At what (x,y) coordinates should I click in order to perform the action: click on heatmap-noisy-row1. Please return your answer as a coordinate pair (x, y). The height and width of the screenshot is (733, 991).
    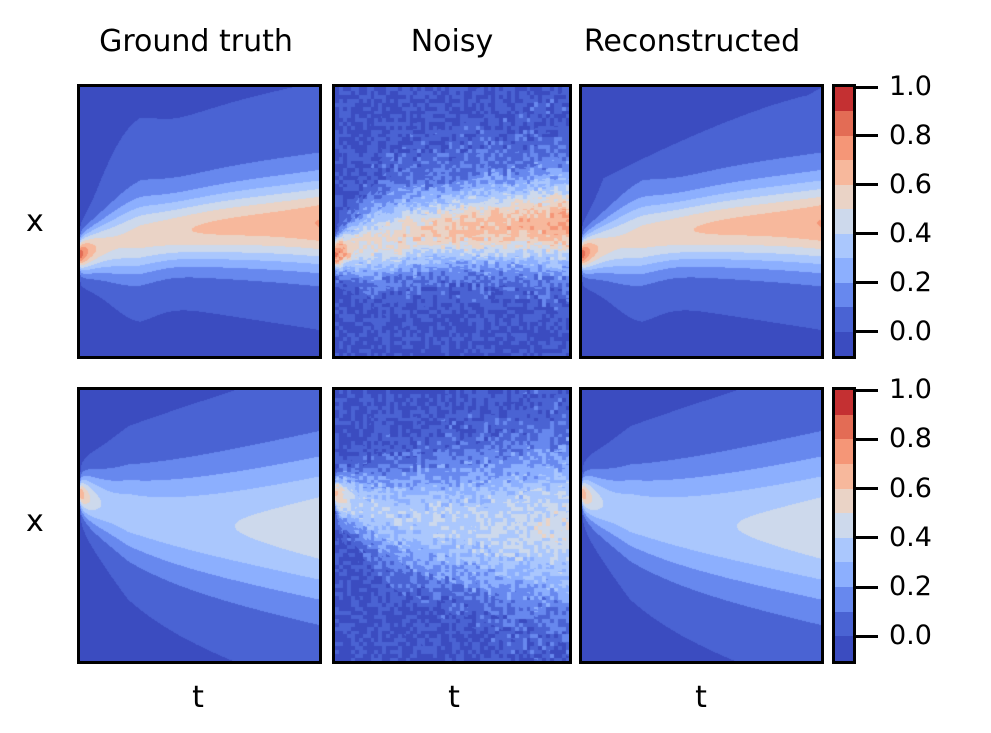
    Looking at the image, I should click on (452, 221).